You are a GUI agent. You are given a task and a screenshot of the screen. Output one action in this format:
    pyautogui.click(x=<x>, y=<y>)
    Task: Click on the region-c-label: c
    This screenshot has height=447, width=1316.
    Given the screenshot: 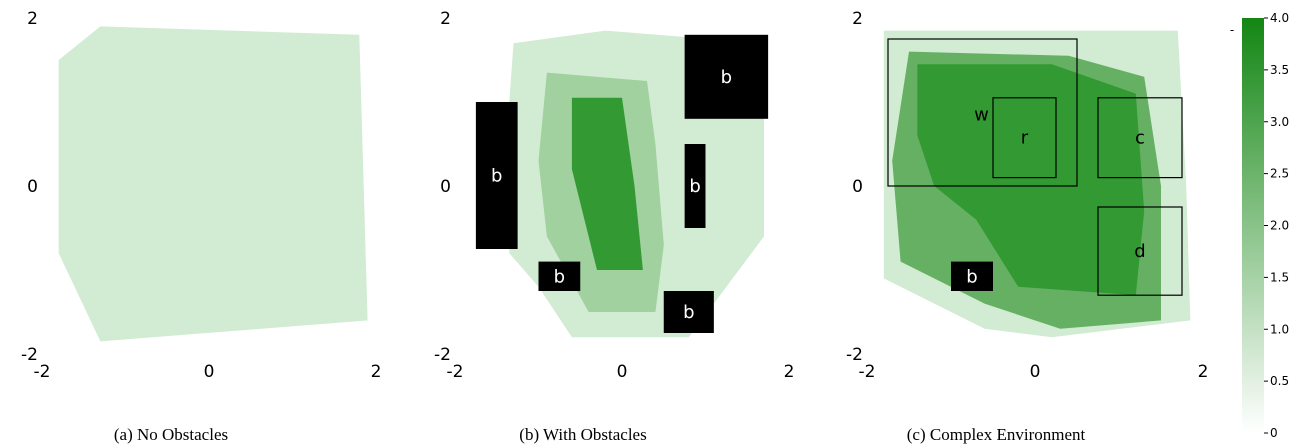 What is the action you would take?
    pyautogui.click(x=1140, y=138)
    